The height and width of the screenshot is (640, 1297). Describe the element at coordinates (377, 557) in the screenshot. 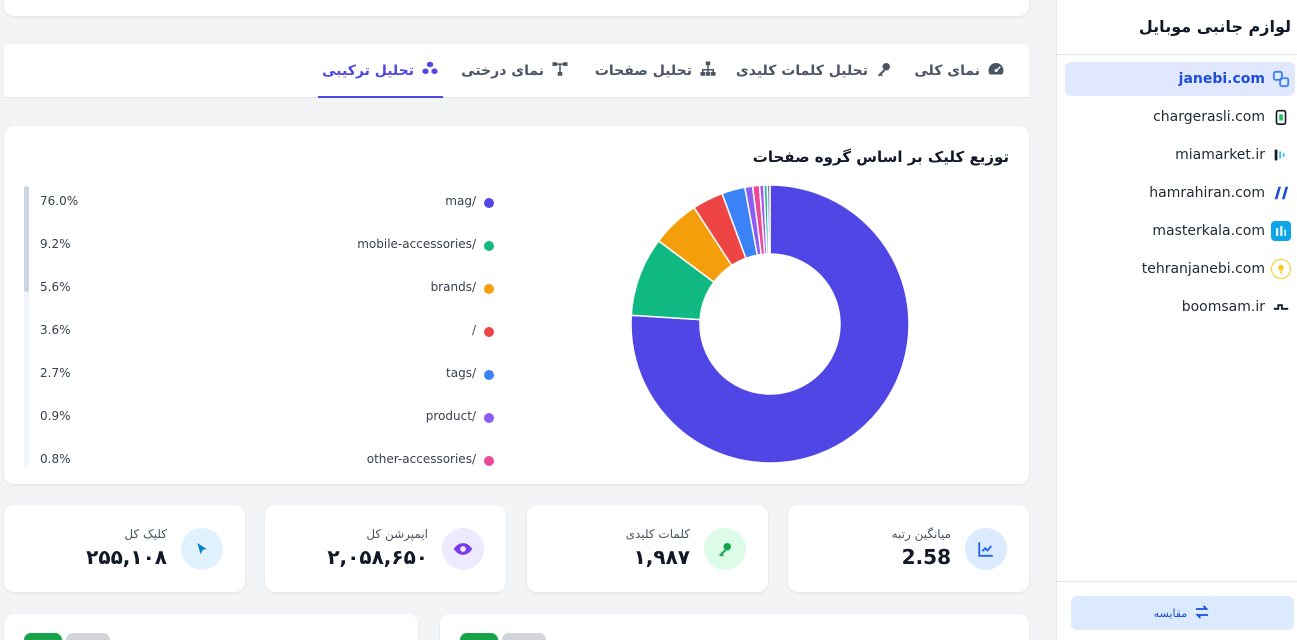

I see `stat-value: ۲,۰۵۸,۶۵۰` at that location.